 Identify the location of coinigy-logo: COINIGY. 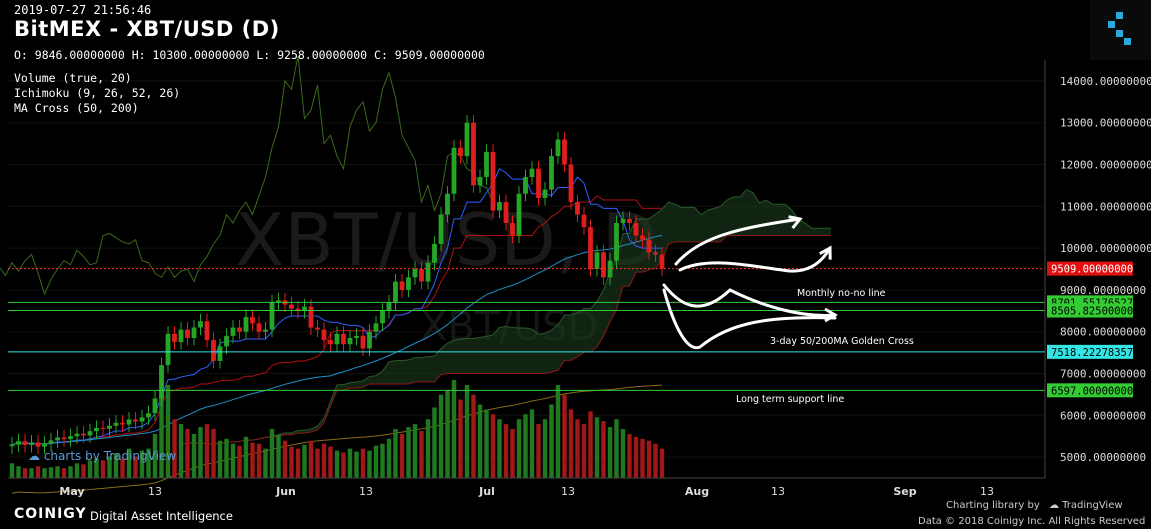
(50, 514).